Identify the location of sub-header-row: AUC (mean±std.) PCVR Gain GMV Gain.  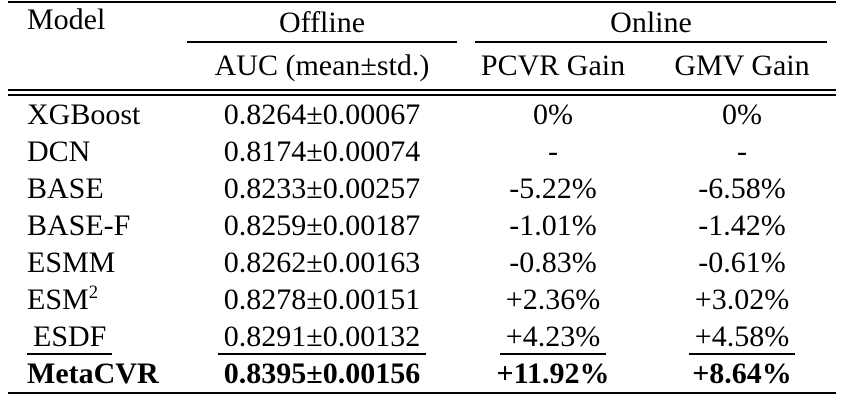
(422, 69).